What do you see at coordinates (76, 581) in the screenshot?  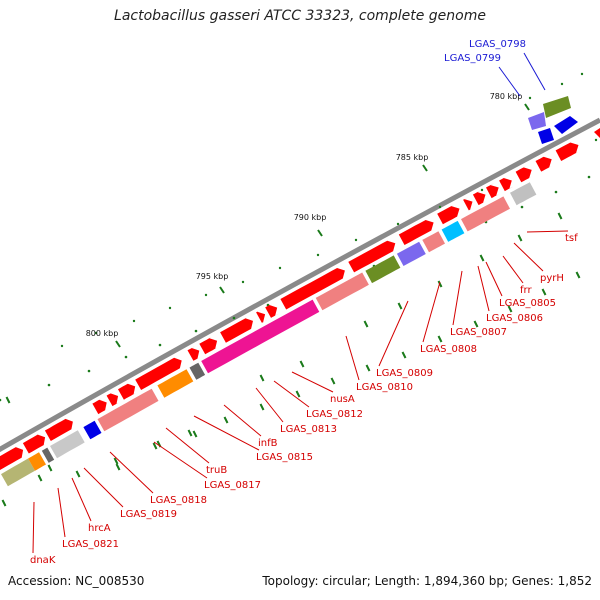 I see `accession-text: Accession: NC_008530` at bounding box center [76, 581].